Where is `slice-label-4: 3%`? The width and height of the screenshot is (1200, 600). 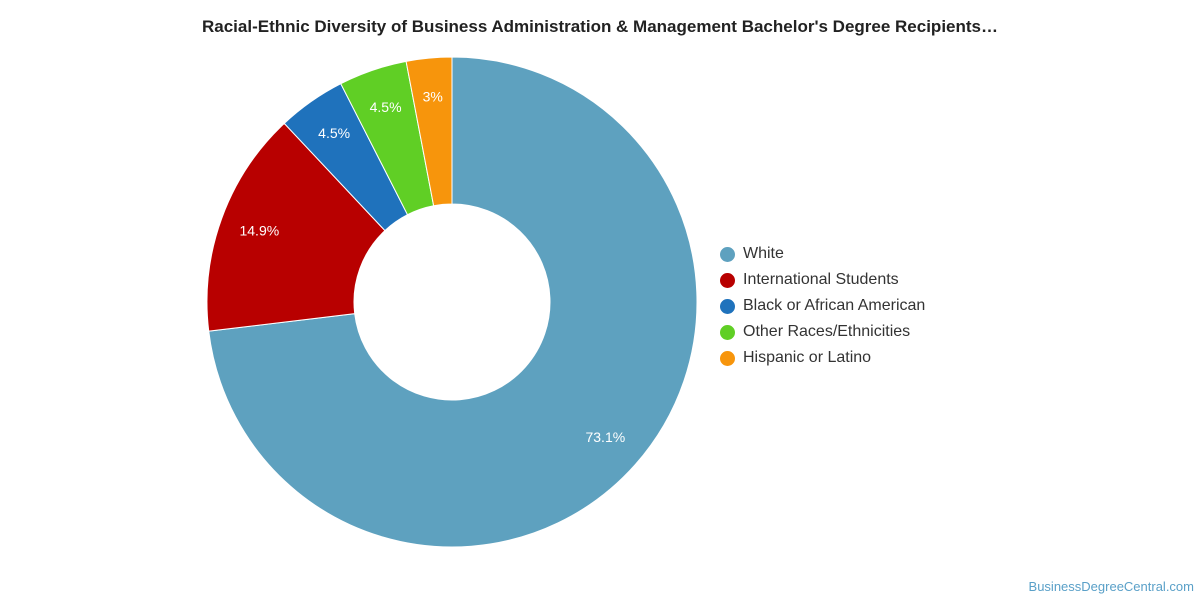
slice-label-4: 3% is located at coordinates (433, 97).